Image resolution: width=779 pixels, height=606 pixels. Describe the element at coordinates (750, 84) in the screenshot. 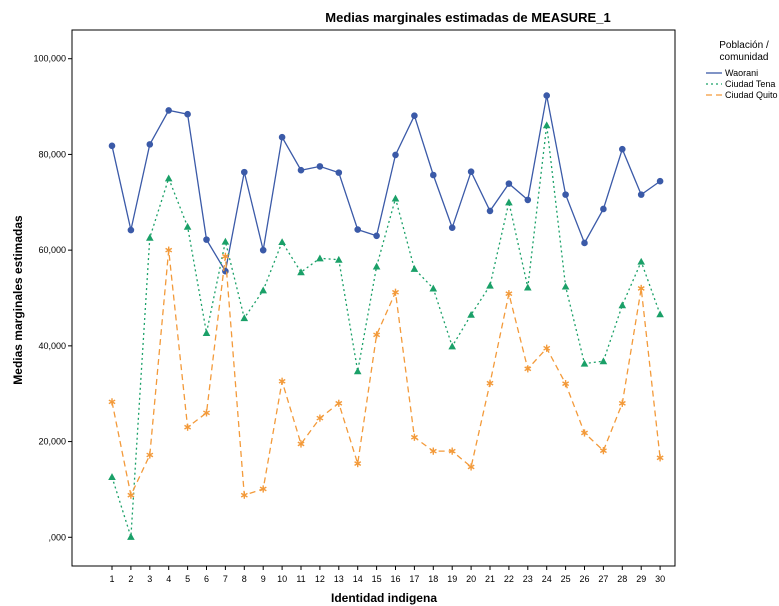

I see `legend-entry-label: Ciudad Tena` at that location.